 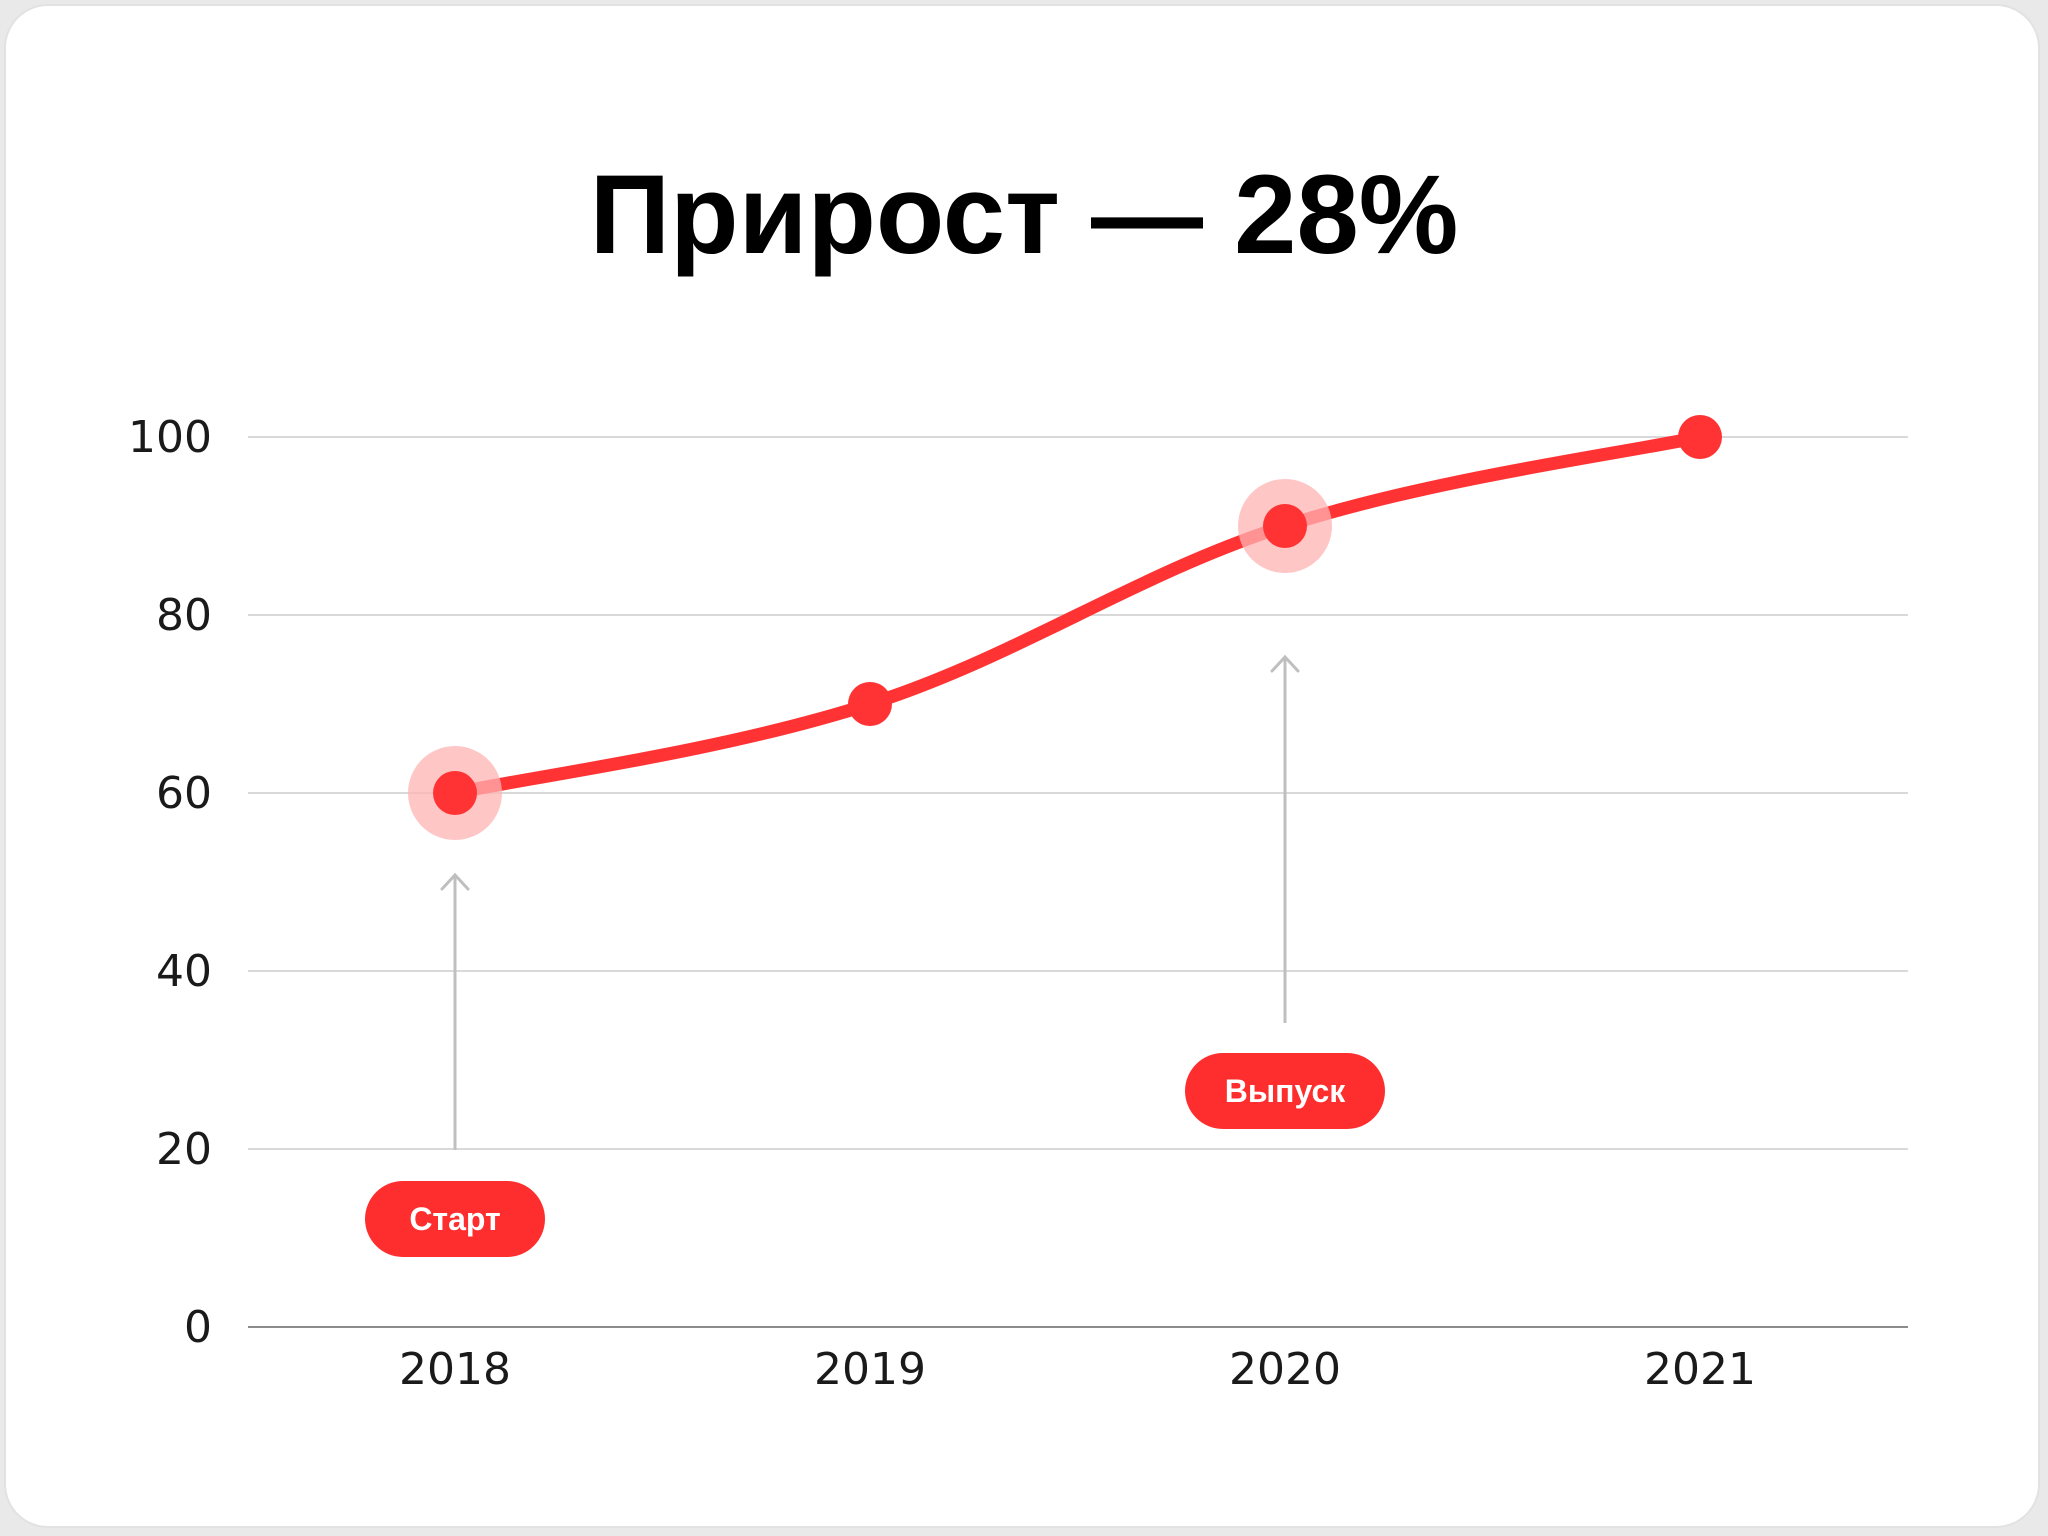 I want to click on x-tick-label: 2019, so click(x=870, y=1369).